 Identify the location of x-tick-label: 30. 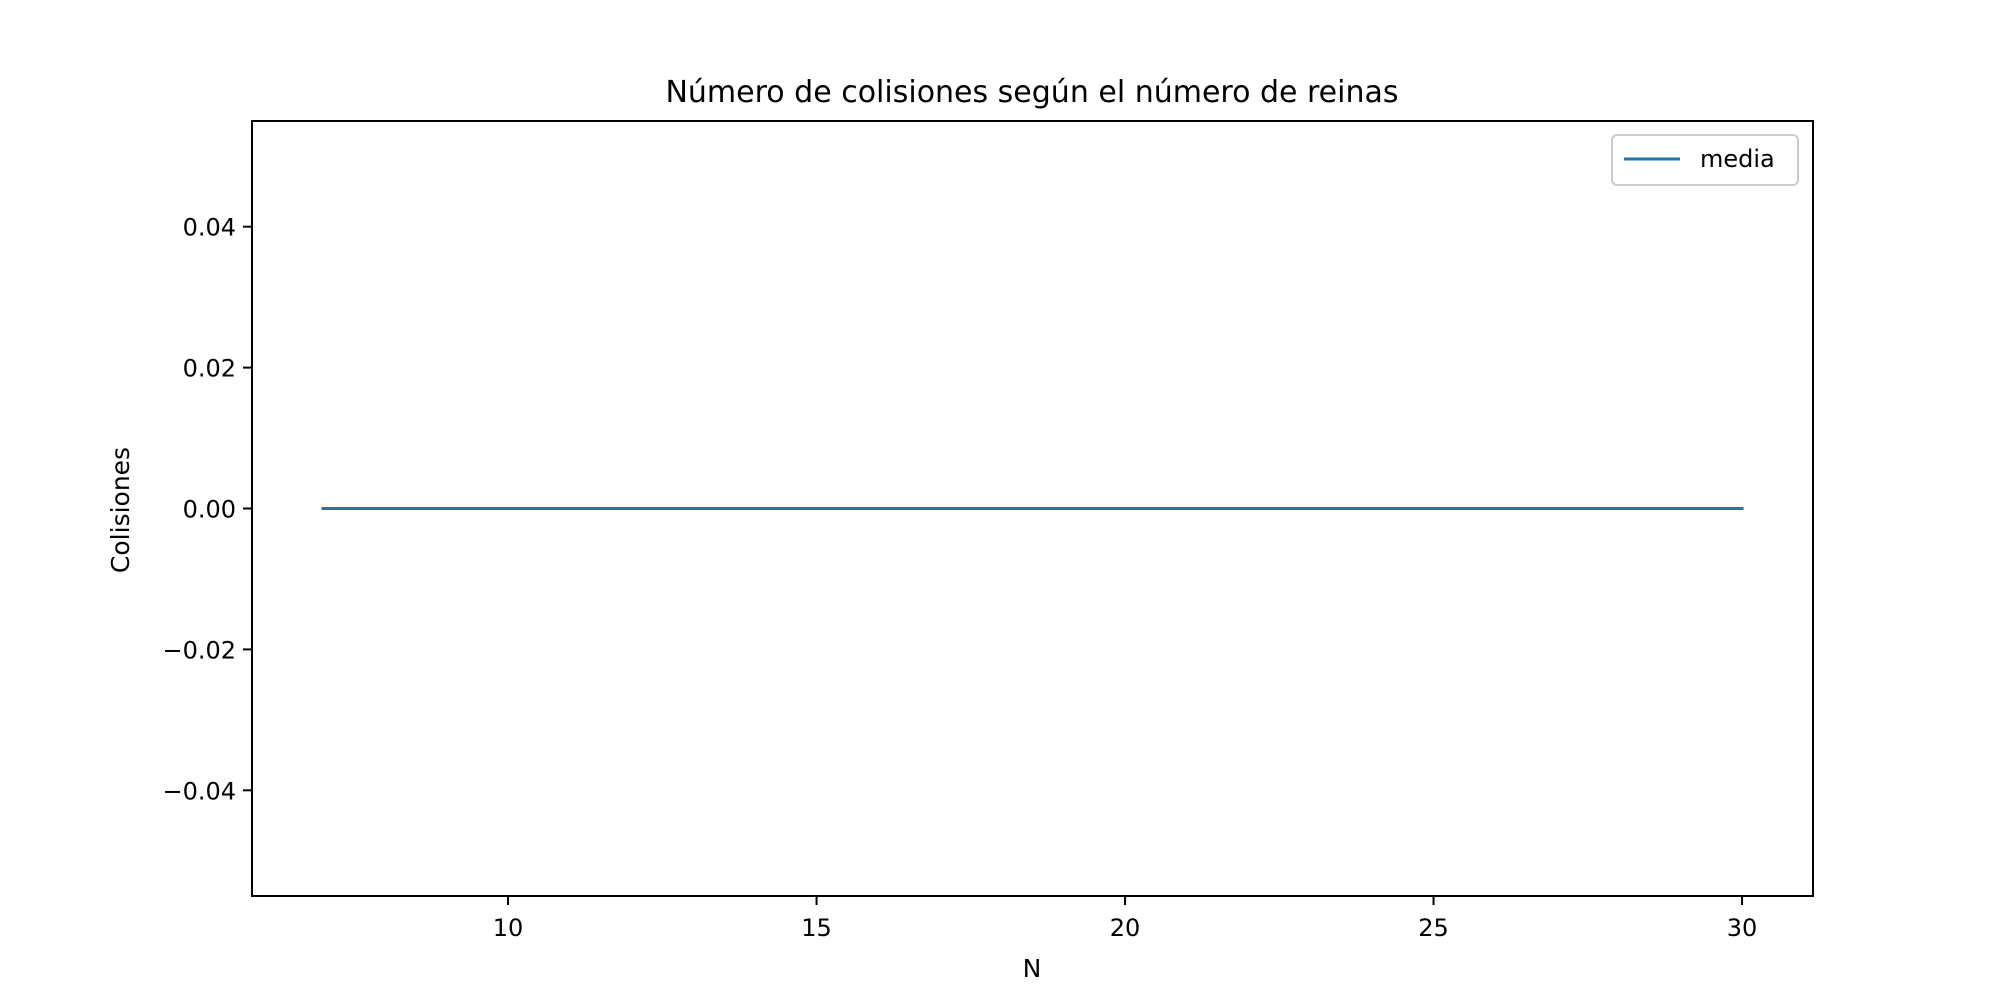
(1742, 928).